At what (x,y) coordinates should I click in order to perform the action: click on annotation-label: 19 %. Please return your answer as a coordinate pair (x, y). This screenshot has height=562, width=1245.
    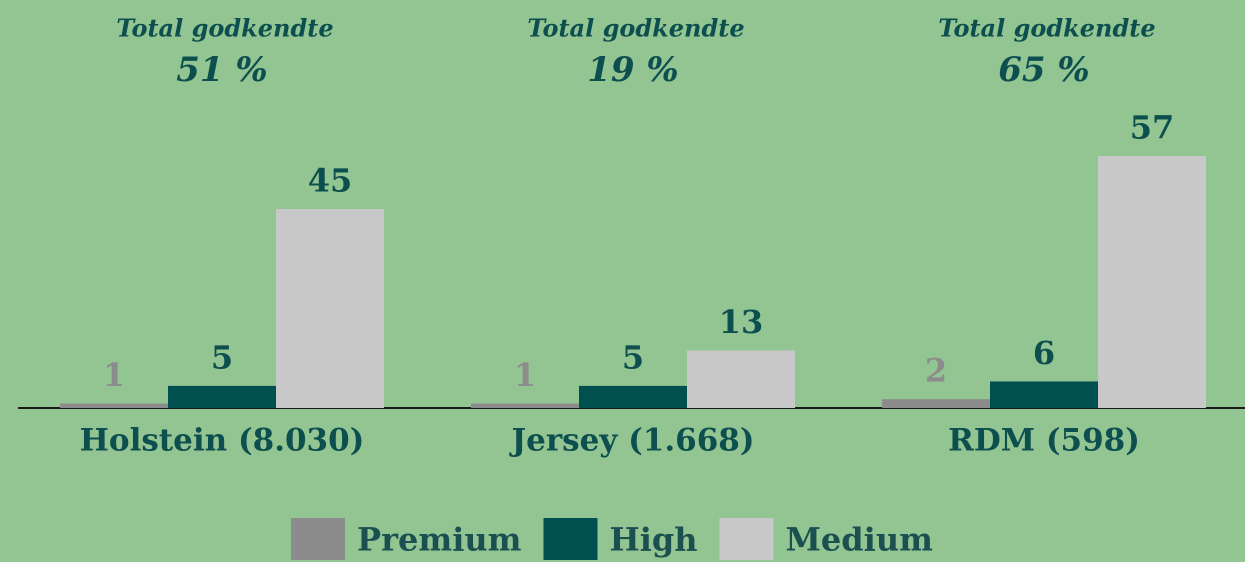
    Looking at the image, I should click on (632, 70).